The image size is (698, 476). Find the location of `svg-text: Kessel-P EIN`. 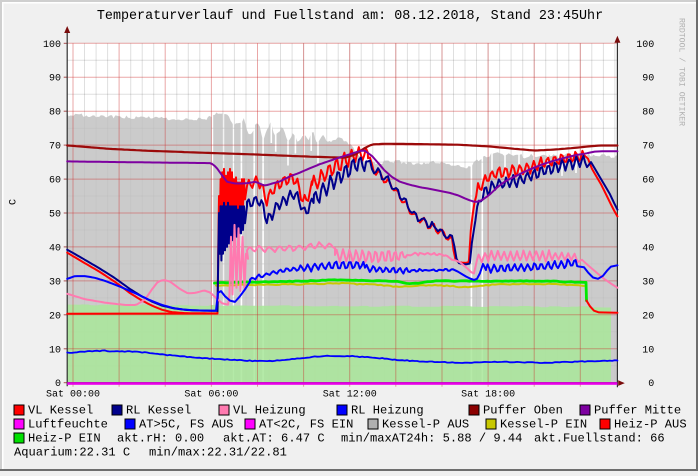

svg-text: Kessel-P EIN is located at coordinates (543, 425).